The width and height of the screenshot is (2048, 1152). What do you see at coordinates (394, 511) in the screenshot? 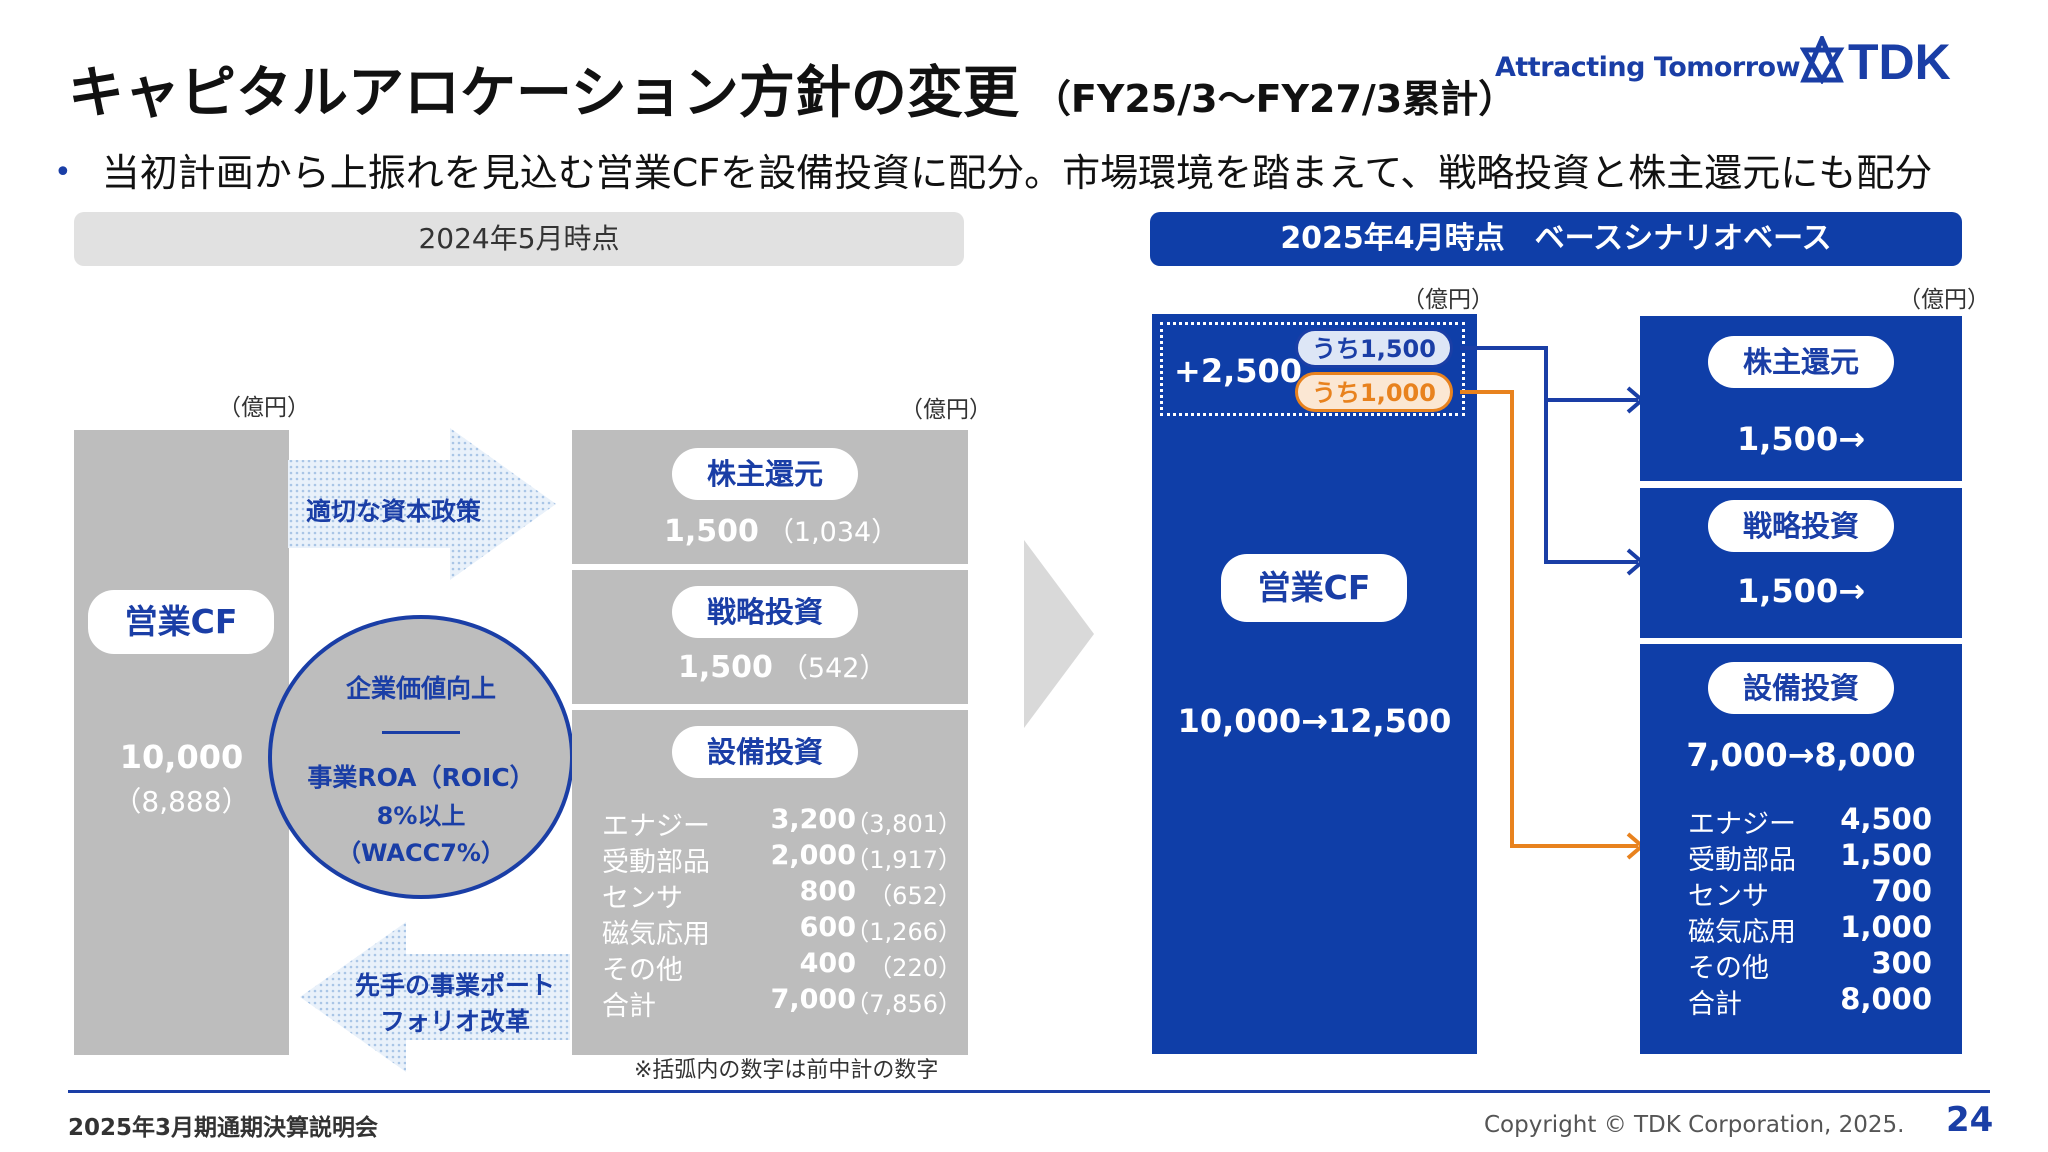
I see `capital-policy-label: 適切な資本政策` at bounding box center [394, 511].